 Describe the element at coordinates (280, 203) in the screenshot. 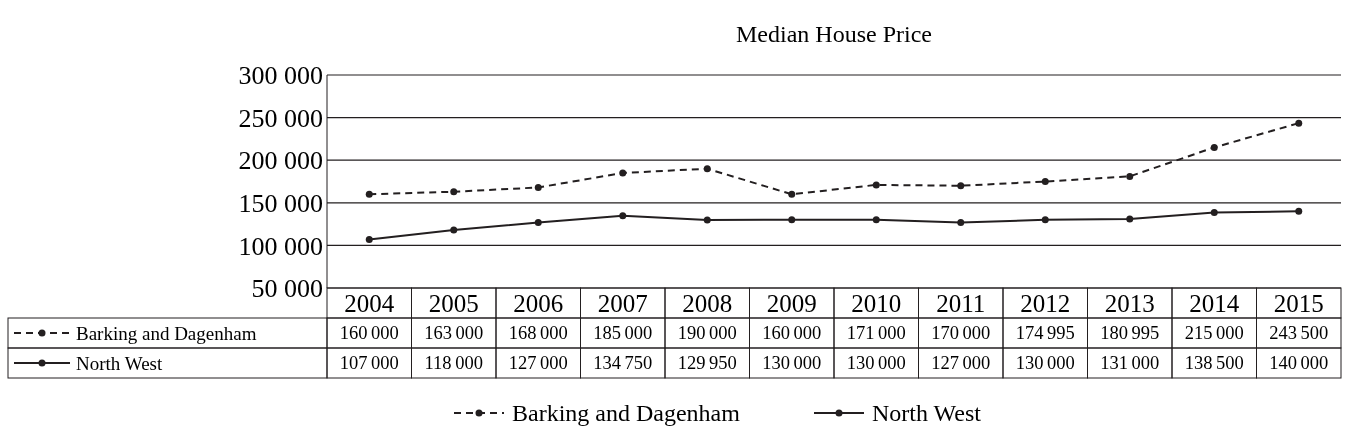

I see `y-tick-label: 150 000` at that location.